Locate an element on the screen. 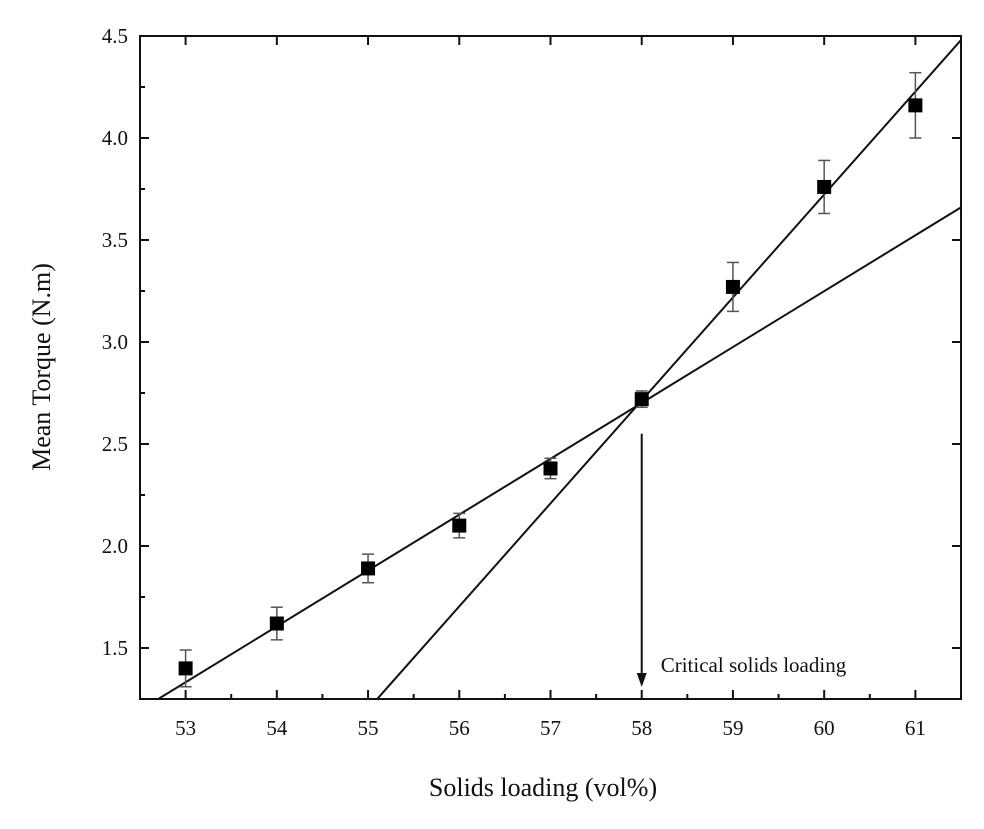  x-tick-label: 60 is located at coordinates (824, 728).